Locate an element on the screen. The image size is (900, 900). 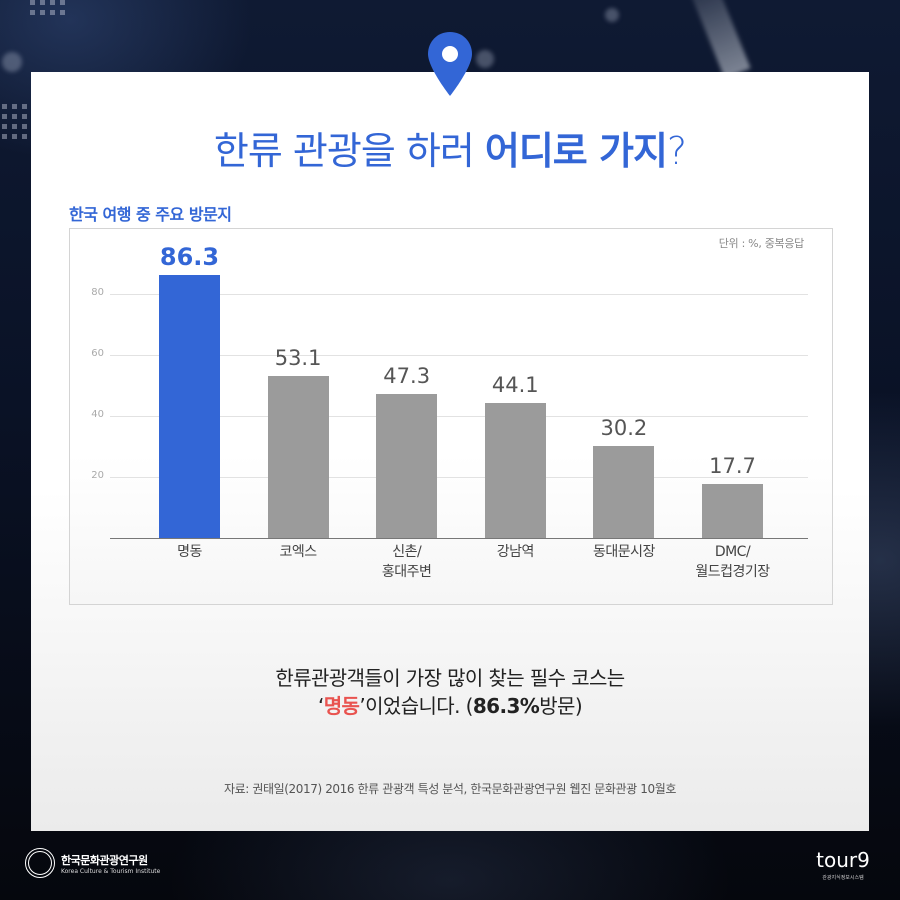
bar-value-label: 86.3 is located at coordinates (189, 256).